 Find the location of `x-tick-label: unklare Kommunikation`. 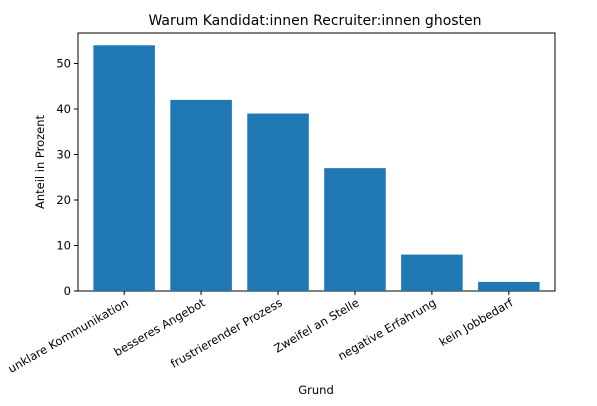

x-tick-label: unklare Kommunikation is located at coordinates (68, 335).